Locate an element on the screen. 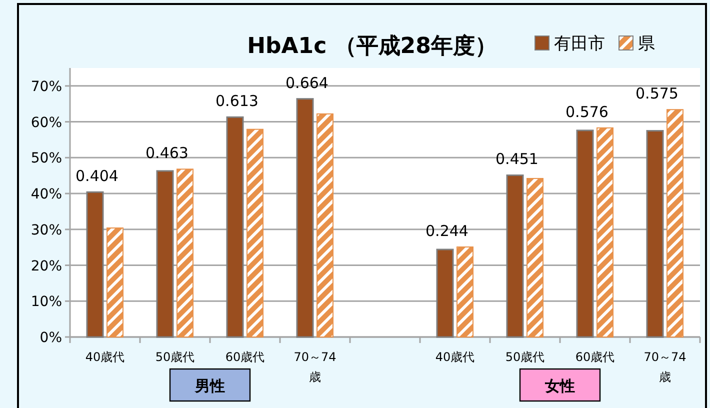  y-tick-label: 20% is located at coordinates (46, 266).